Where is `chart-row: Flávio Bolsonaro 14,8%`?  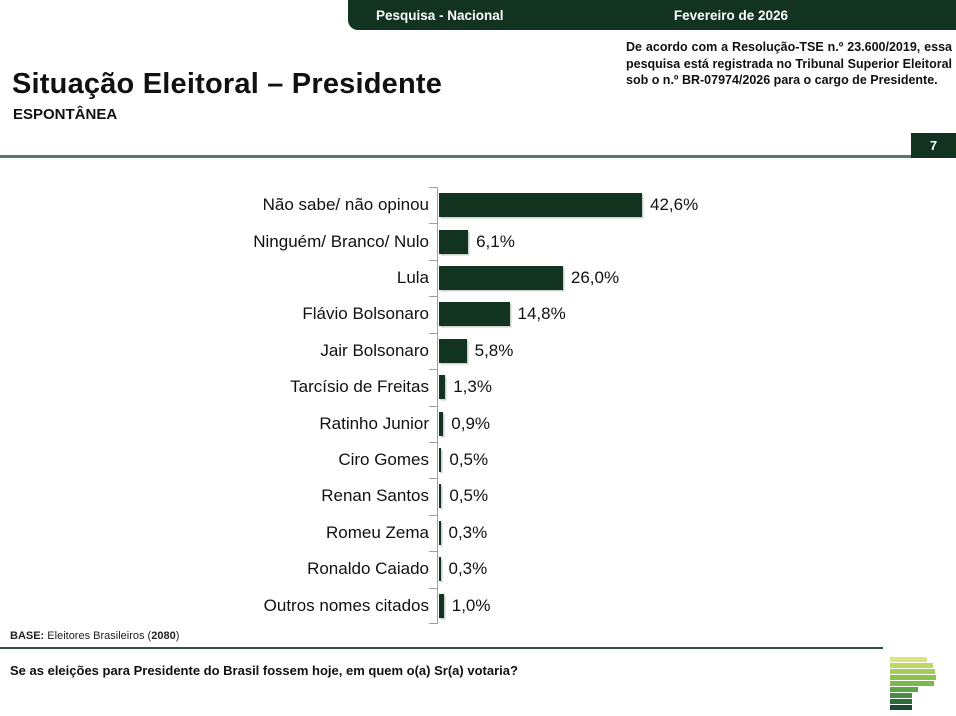
chart-row: Flávio Bolsonaro 14,8% is located at coordinates (478, 314).